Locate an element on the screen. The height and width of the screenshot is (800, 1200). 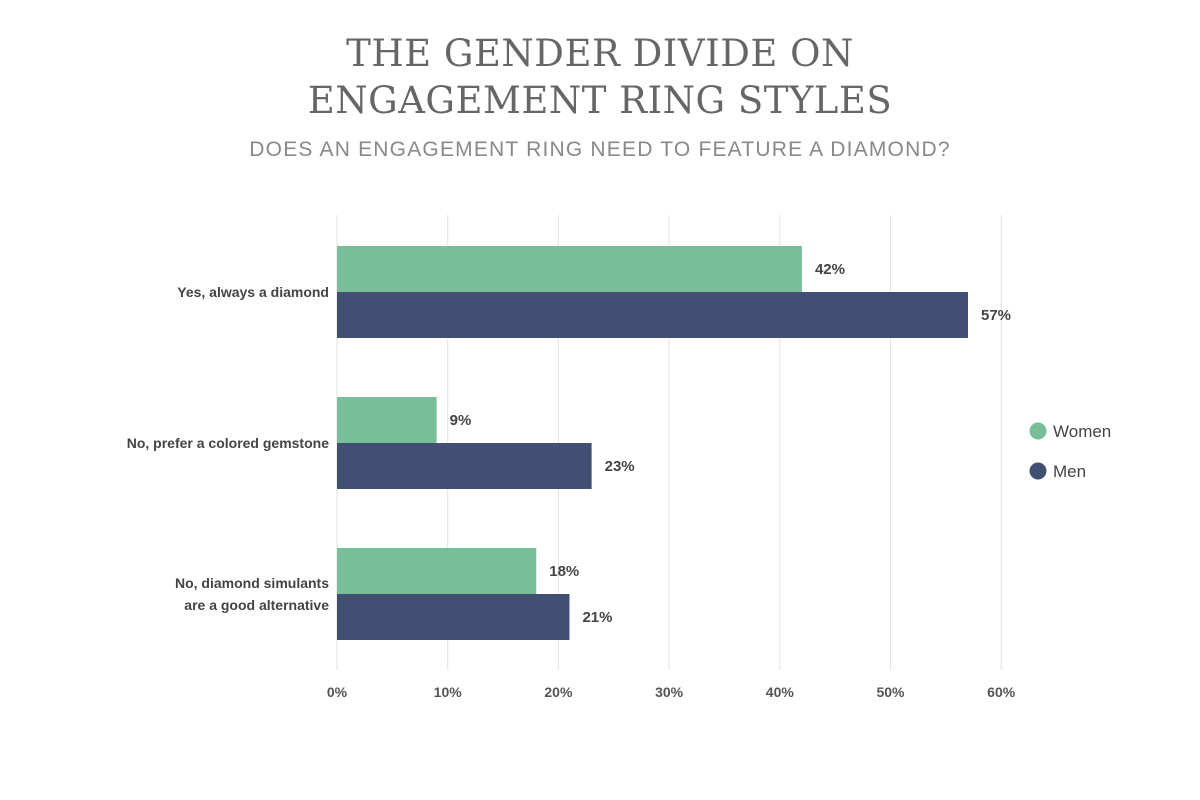
x-tick-label: 40% is located at coordinates (780, 692).